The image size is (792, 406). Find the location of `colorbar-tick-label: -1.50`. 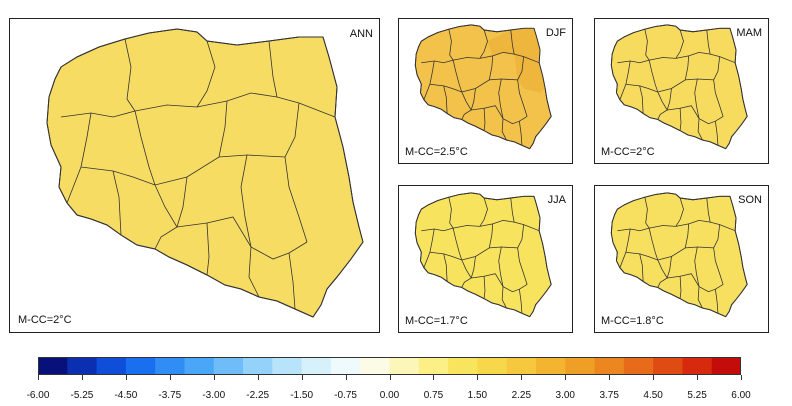

colorbar-tick-label: -1.50 is located at coordinates (302, 395).